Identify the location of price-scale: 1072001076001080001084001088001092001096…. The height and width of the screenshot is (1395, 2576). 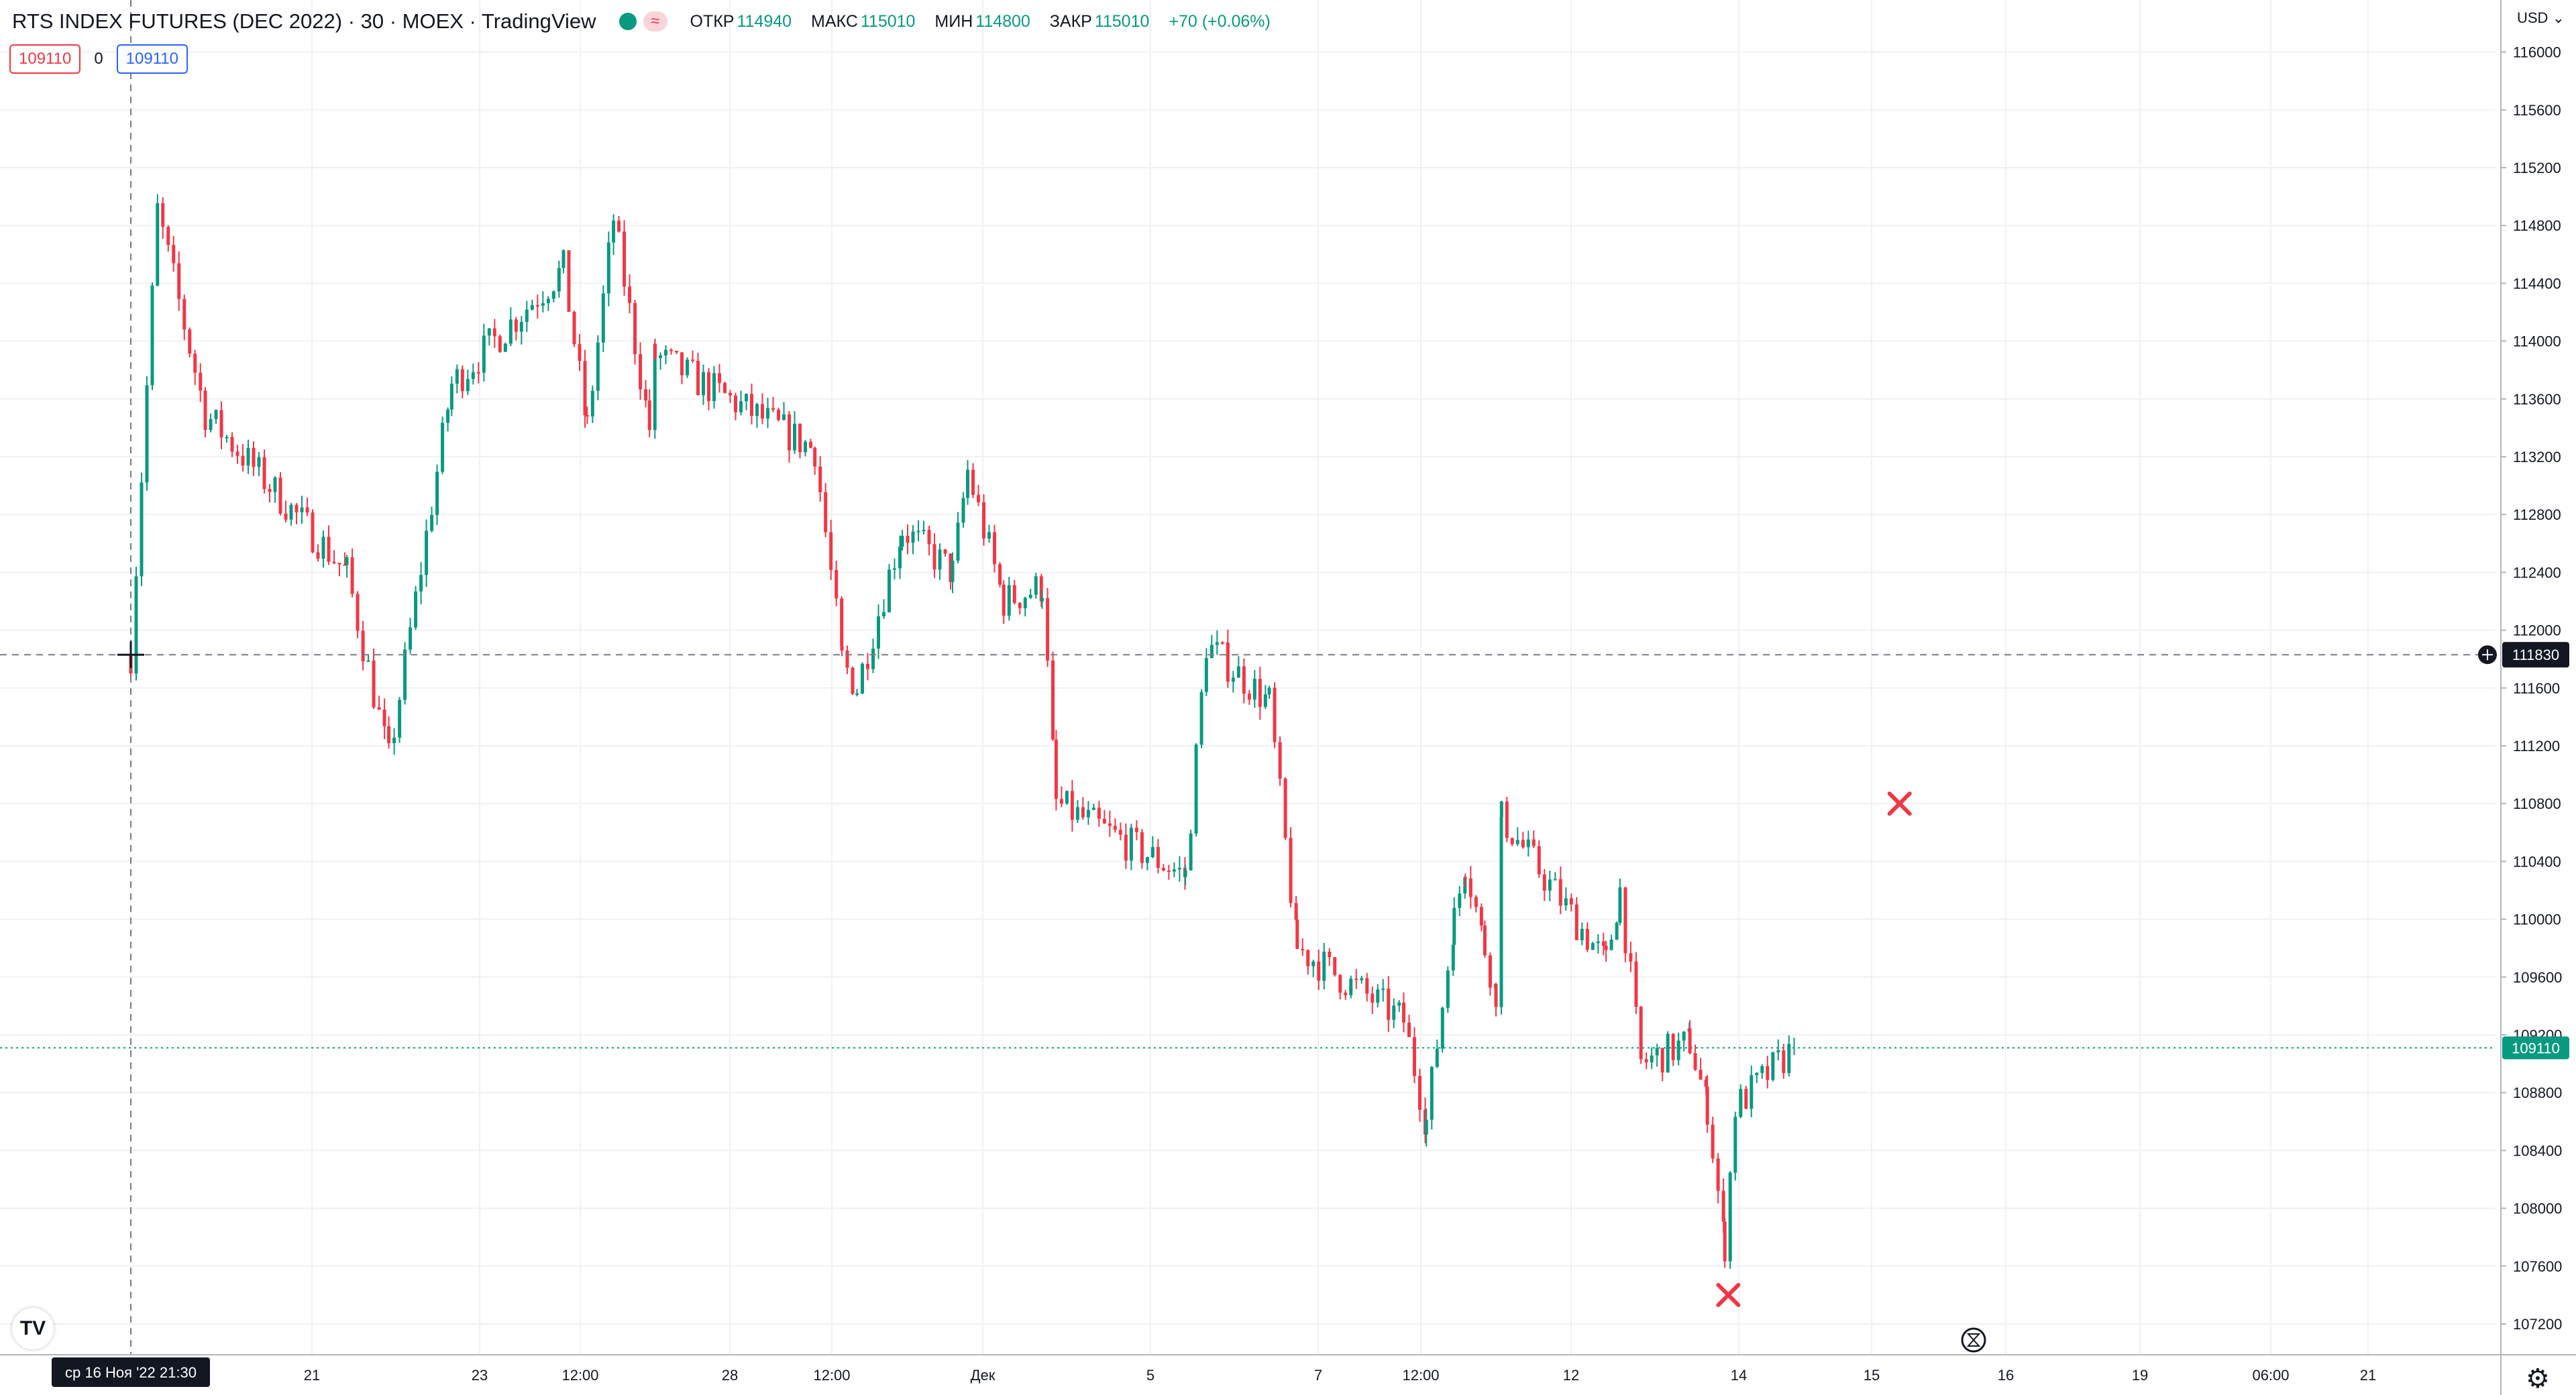
(2523, 697).